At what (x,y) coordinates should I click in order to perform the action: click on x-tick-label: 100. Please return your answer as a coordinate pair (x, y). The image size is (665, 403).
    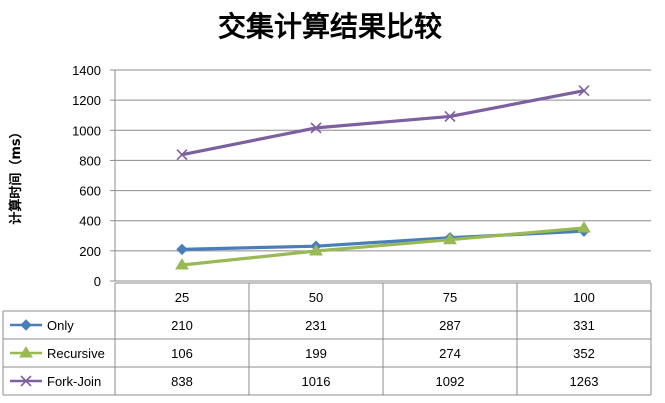
    Looking at the image, I should click on (584, 297).